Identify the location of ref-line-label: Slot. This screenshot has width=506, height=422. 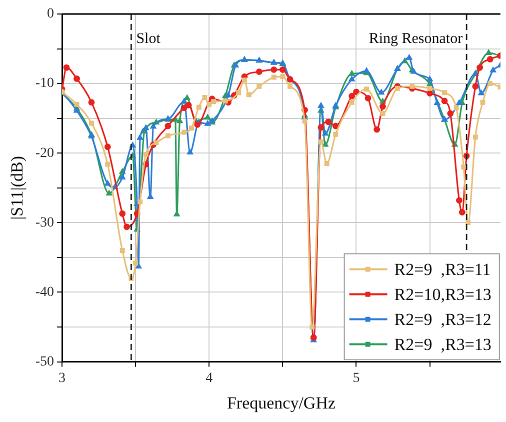
(149, 38).